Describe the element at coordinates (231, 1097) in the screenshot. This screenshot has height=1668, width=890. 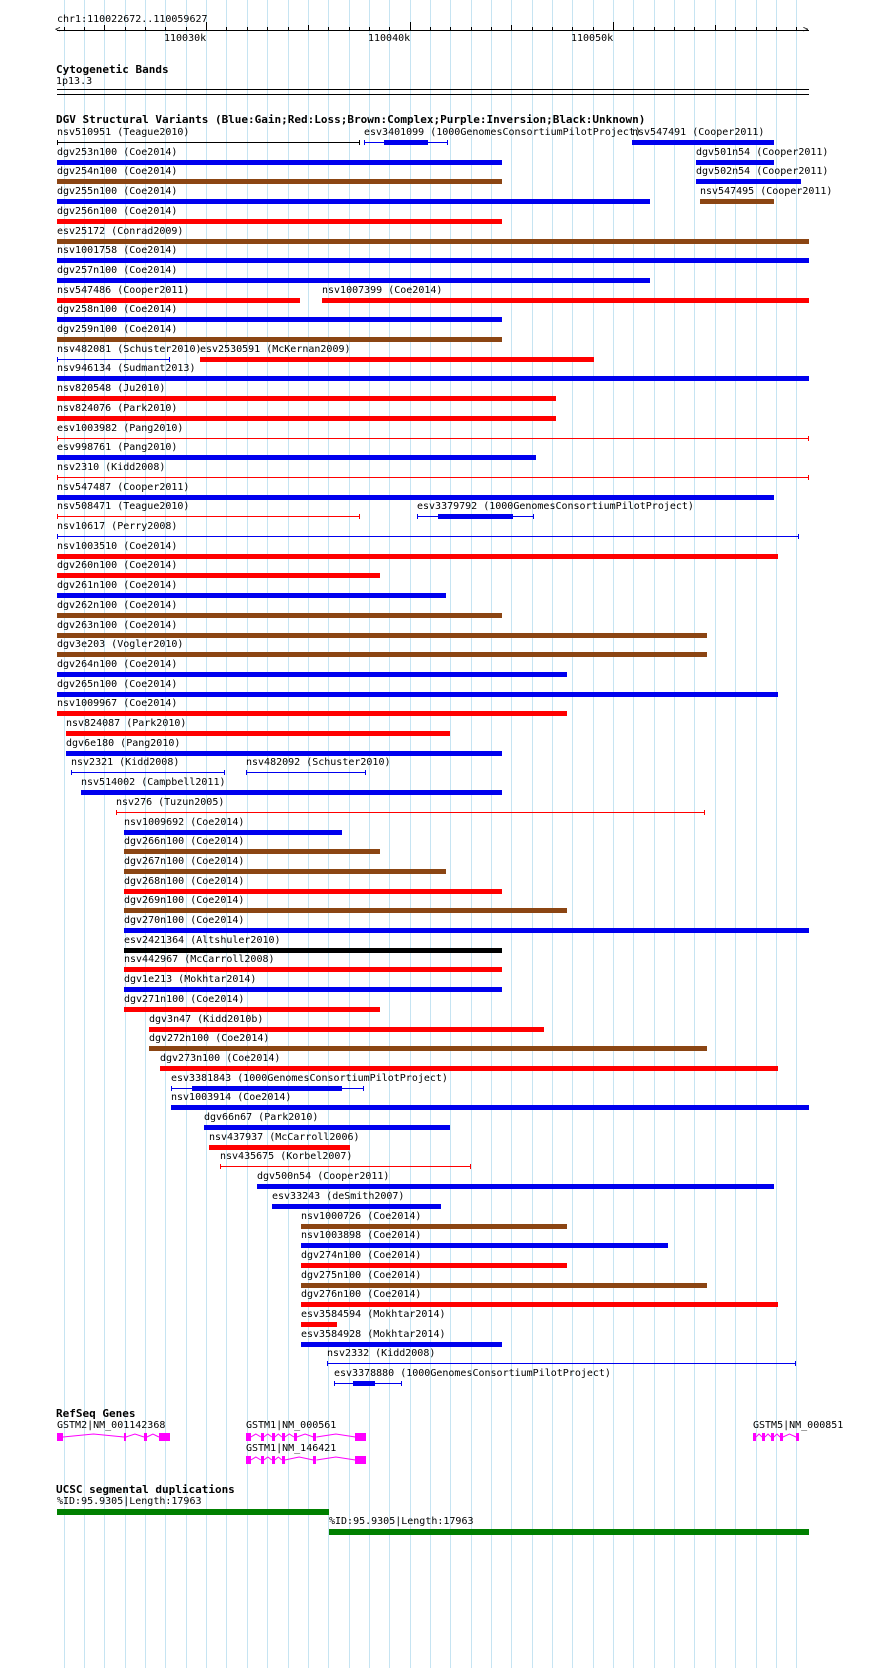
I see `dgv-feature-label: nsv1003914 (Coe2014)` at that location.